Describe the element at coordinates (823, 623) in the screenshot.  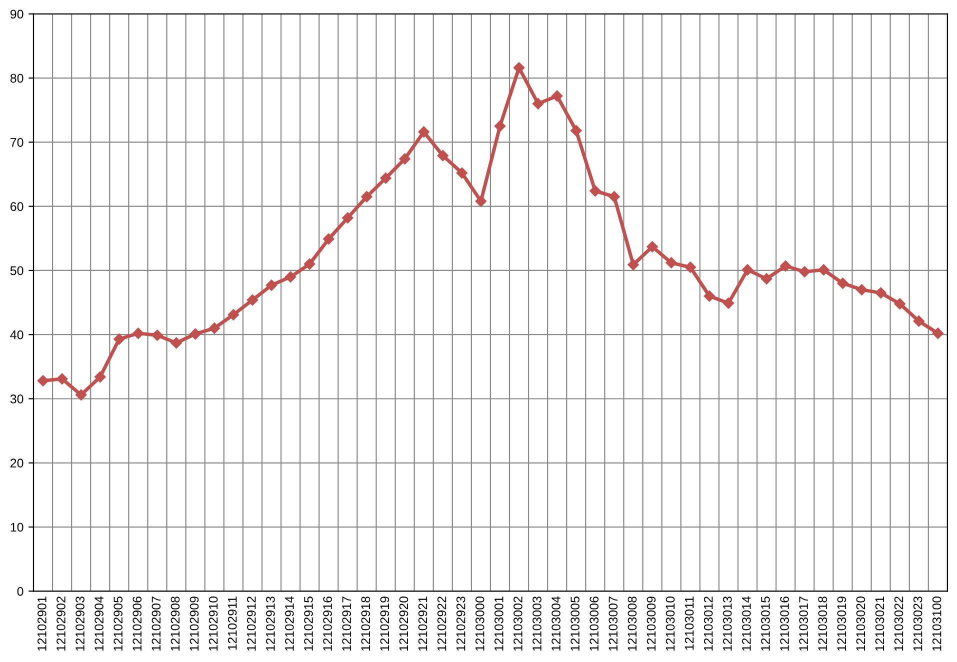
I see `x-tick-label: 12103018` at that location.